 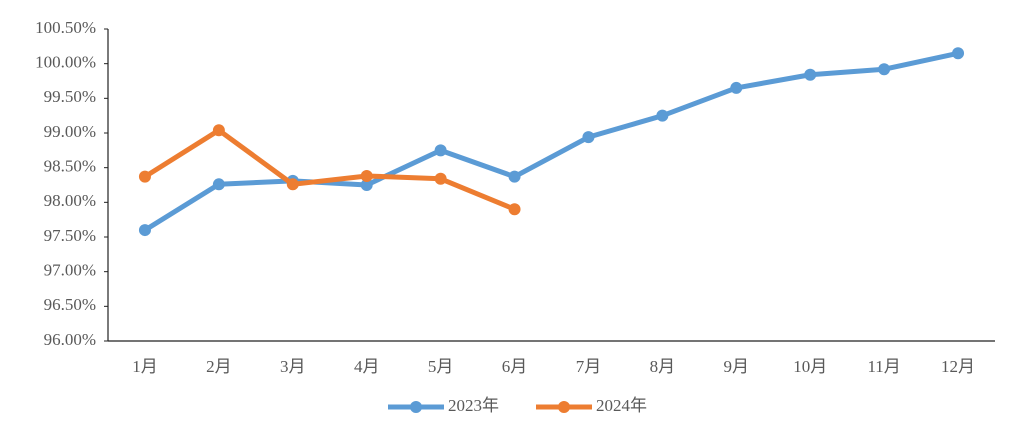 I want to click on x-tick-label: 12月, so click(x=958, y=366).